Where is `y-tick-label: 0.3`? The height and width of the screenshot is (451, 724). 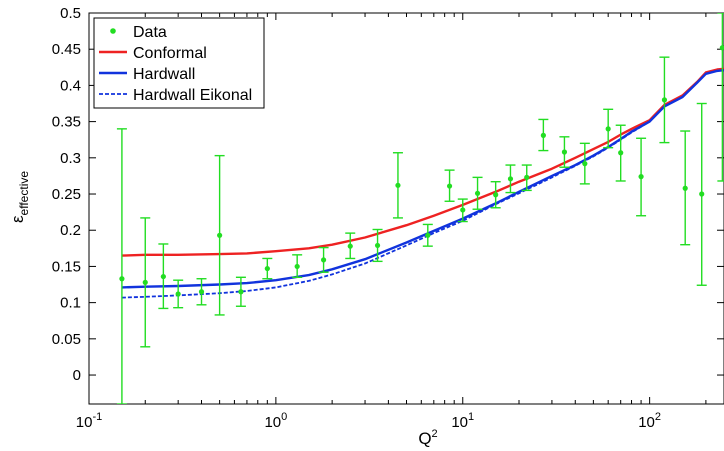
y-tick-label: 0.3 is located at coordinates (70, 158).